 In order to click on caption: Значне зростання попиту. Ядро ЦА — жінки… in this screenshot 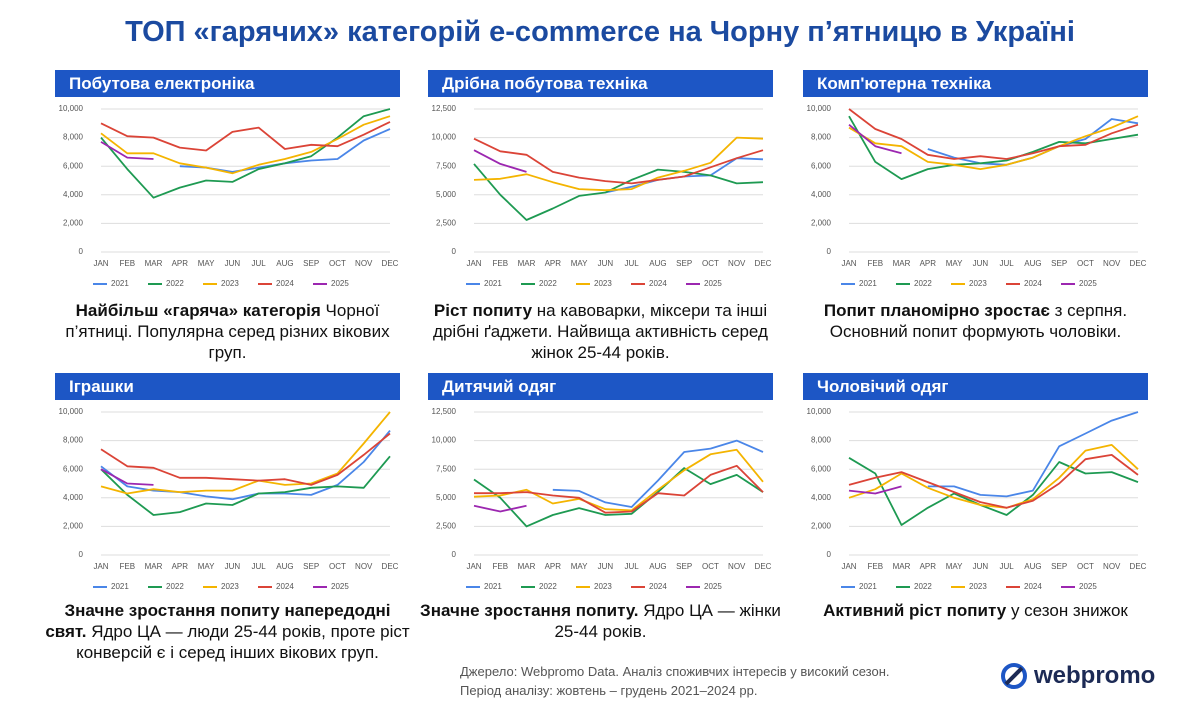, I will do `click(600, 621)`.